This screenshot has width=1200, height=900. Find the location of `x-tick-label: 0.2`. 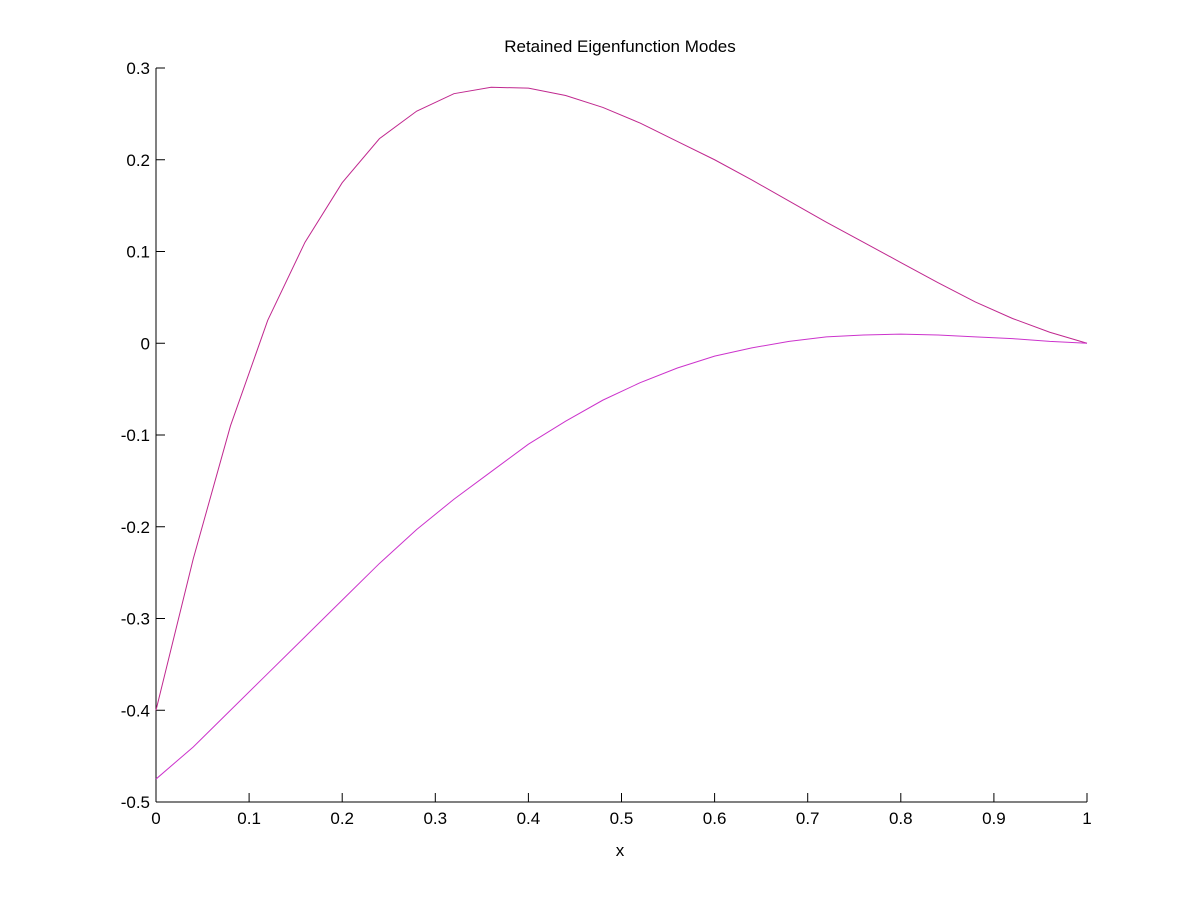

x-tick-label: 0.2 is located at coordinates (342, 818).